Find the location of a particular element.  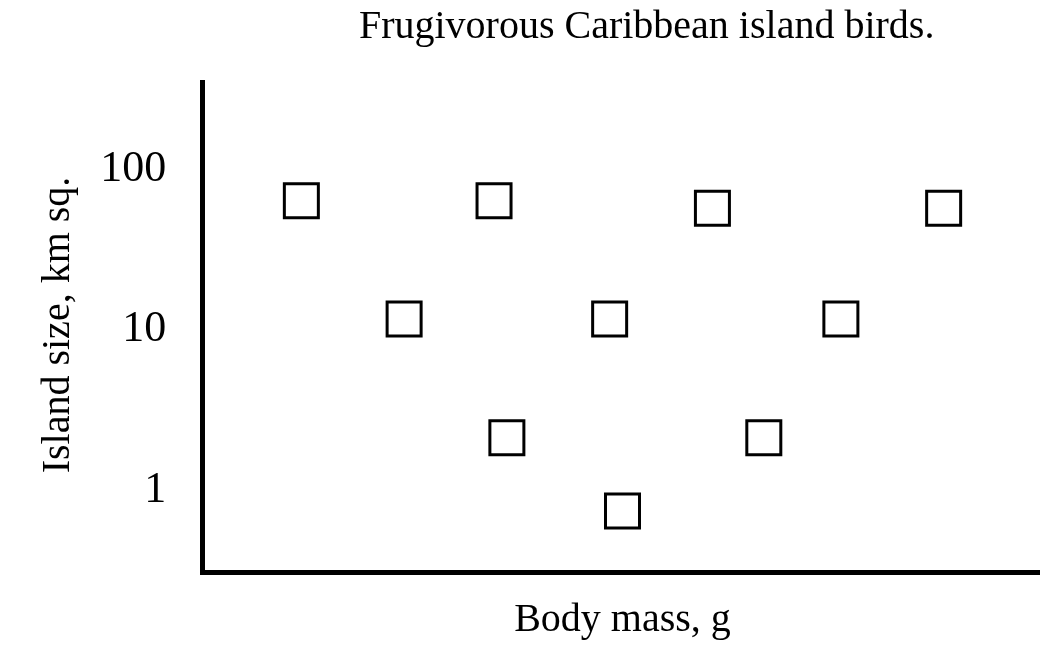

y-tick-label: 1 is located at coordinates (155, 487).